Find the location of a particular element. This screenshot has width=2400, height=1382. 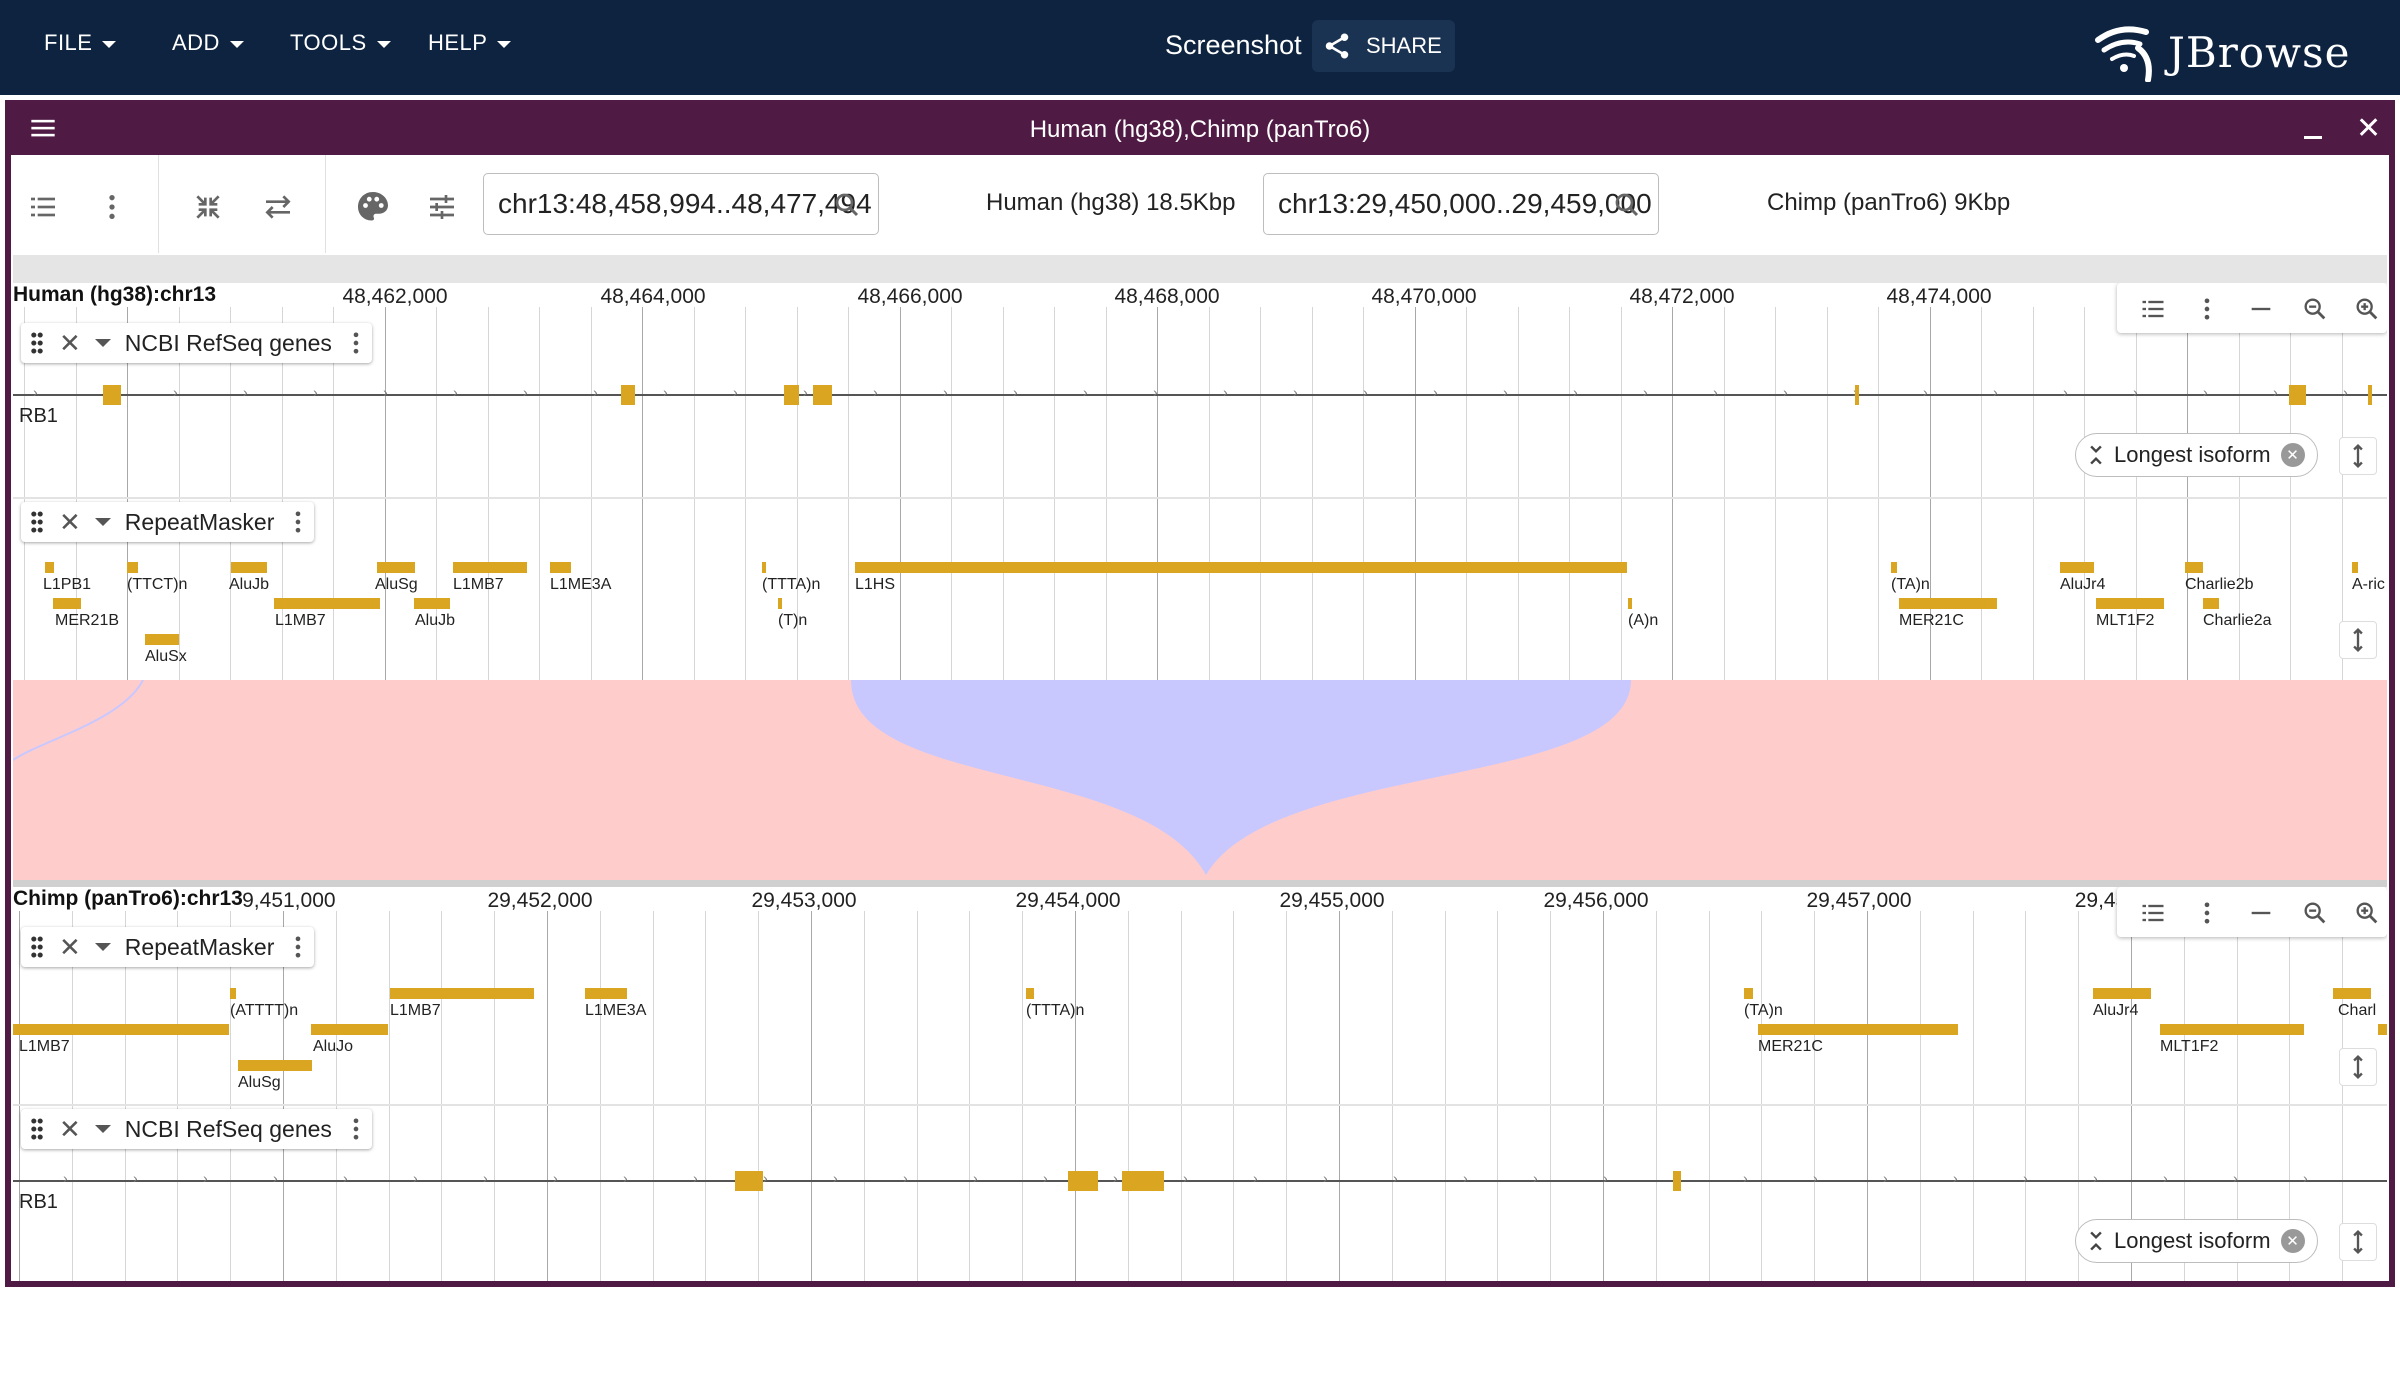

top-location-input: chr13:48,458,994..48,477,494 is located at coordinates (681, 204).